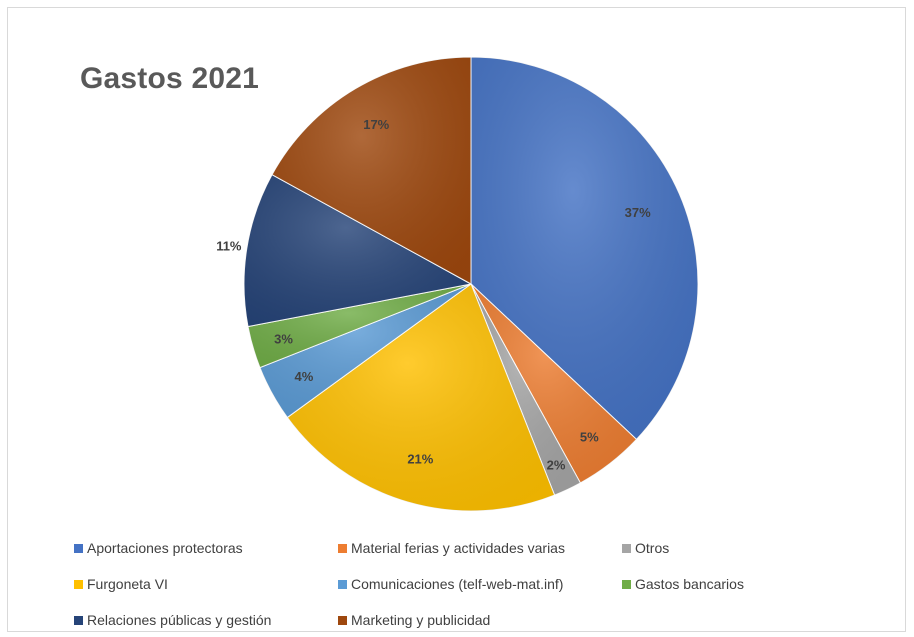  I want to click on data-label-3: 2%, so click(556, 465).